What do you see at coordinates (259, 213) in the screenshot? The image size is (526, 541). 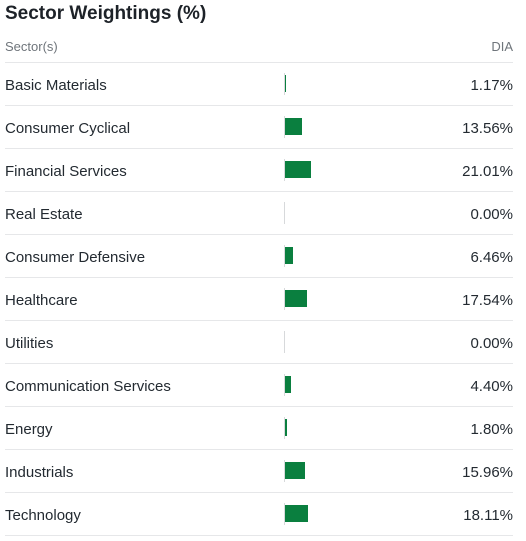 I see `table-row: Real Estate 0.00%` at bounding box center [259, 213].